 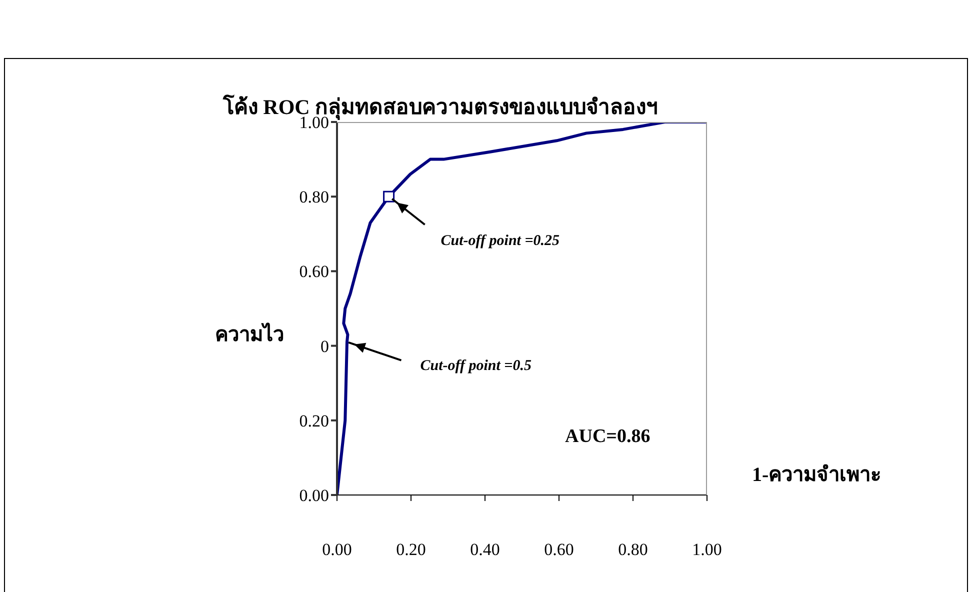 I want to click on annotation: AUC=0.86, so click(x=607, y=437).